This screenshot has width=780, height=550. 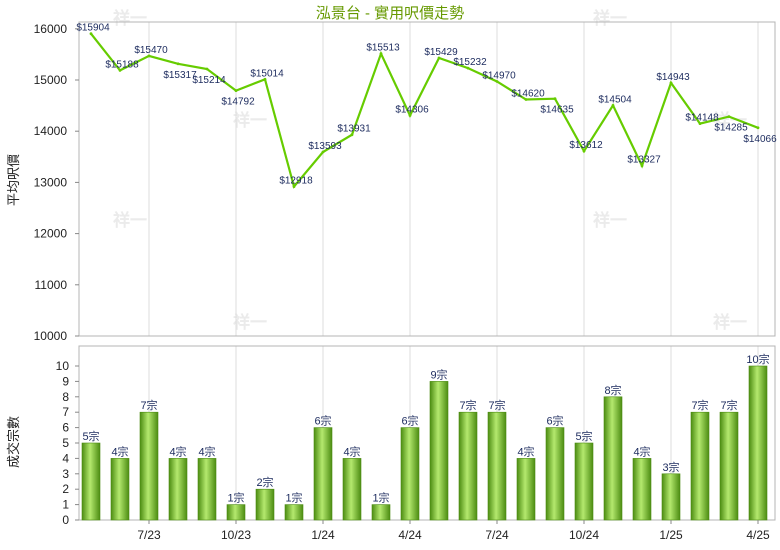 I want to click on price-point-label: $14792, so click(x=238, y=102).